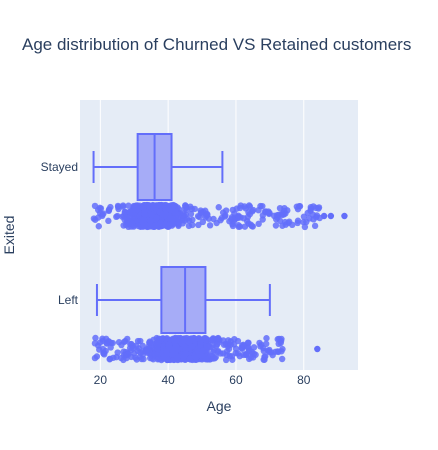 The image size is (438, 450). What do you see at coordinates (158, 167) in the screenshot?
I see `box-stayed` at bounding box center [158, 167].